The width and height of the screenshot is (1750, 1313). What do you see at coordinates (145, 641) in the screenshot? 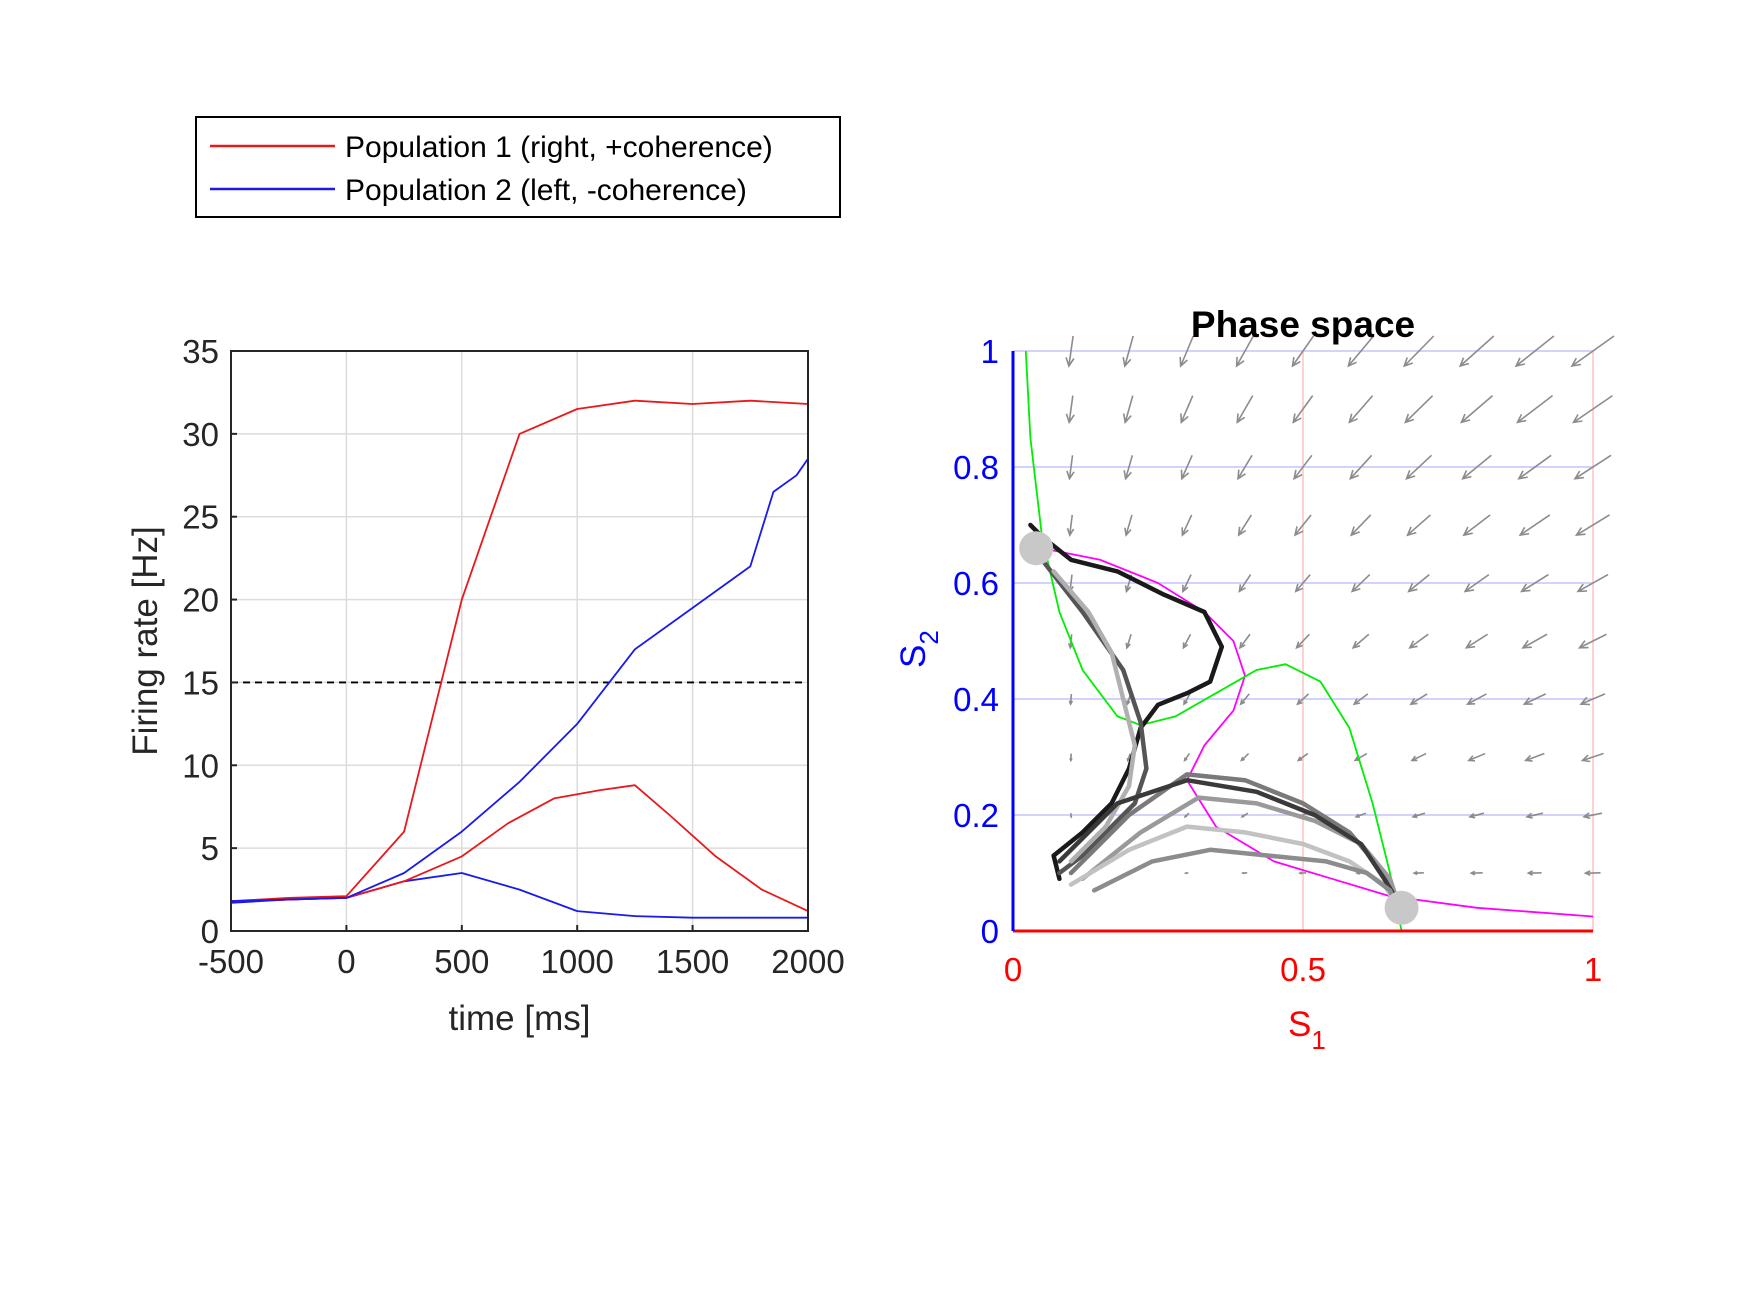
I see `y-axis-label-firing-rate: Firing rate [Hz]` at bounding box center [145, 641].